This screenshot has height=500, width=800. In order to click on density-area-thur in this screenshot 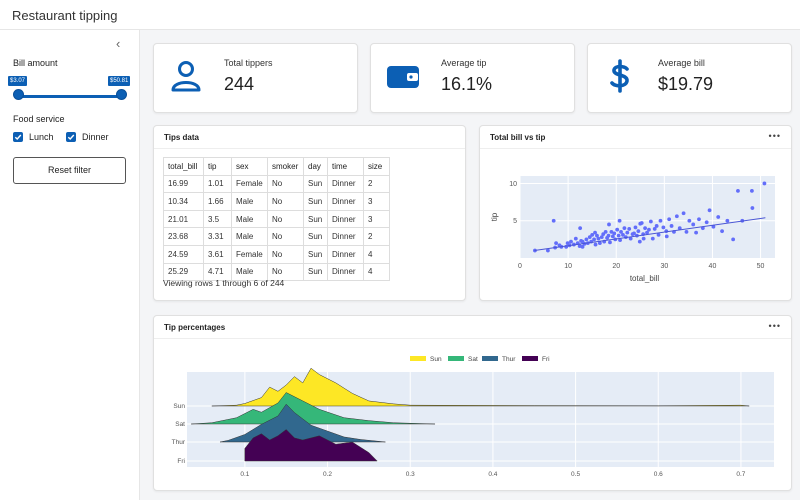, I will do `click(303, 423)`.